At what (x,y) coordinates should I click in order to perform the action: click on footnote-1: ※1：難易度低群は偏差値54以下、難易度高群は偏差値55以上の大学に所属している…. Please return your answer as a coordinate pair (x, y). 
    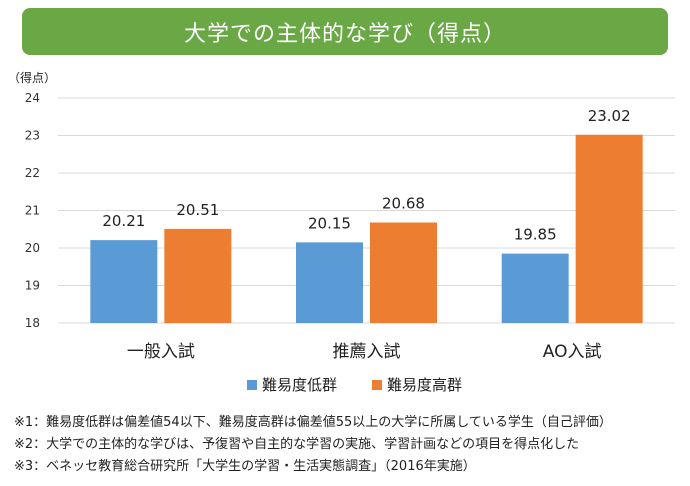
    Looking at the image, I should click on (313, 422).